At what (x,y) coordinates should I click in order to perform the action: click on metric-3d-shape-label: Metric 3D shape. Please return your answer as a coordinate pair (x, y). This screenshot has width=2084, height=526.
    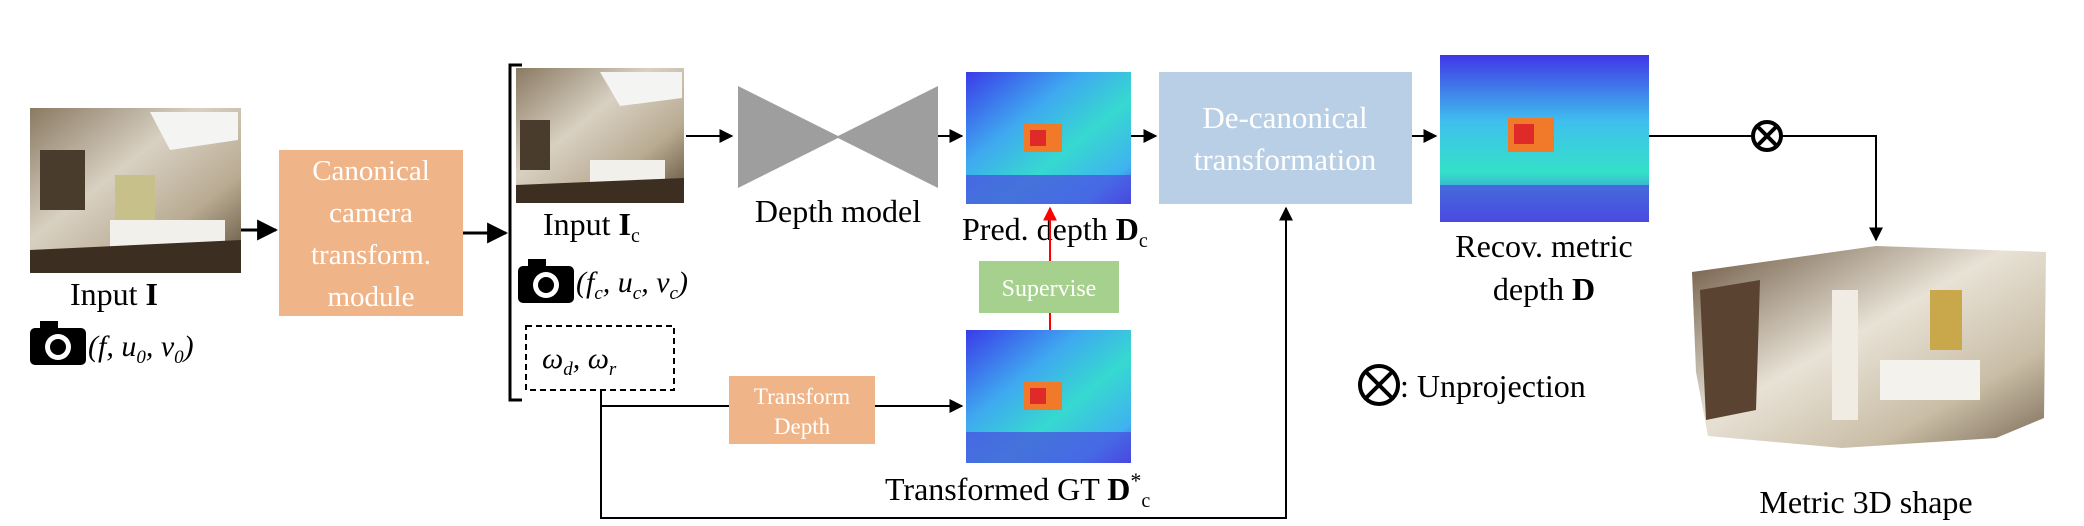
    Looking at the image, I should click on (1865, 502).